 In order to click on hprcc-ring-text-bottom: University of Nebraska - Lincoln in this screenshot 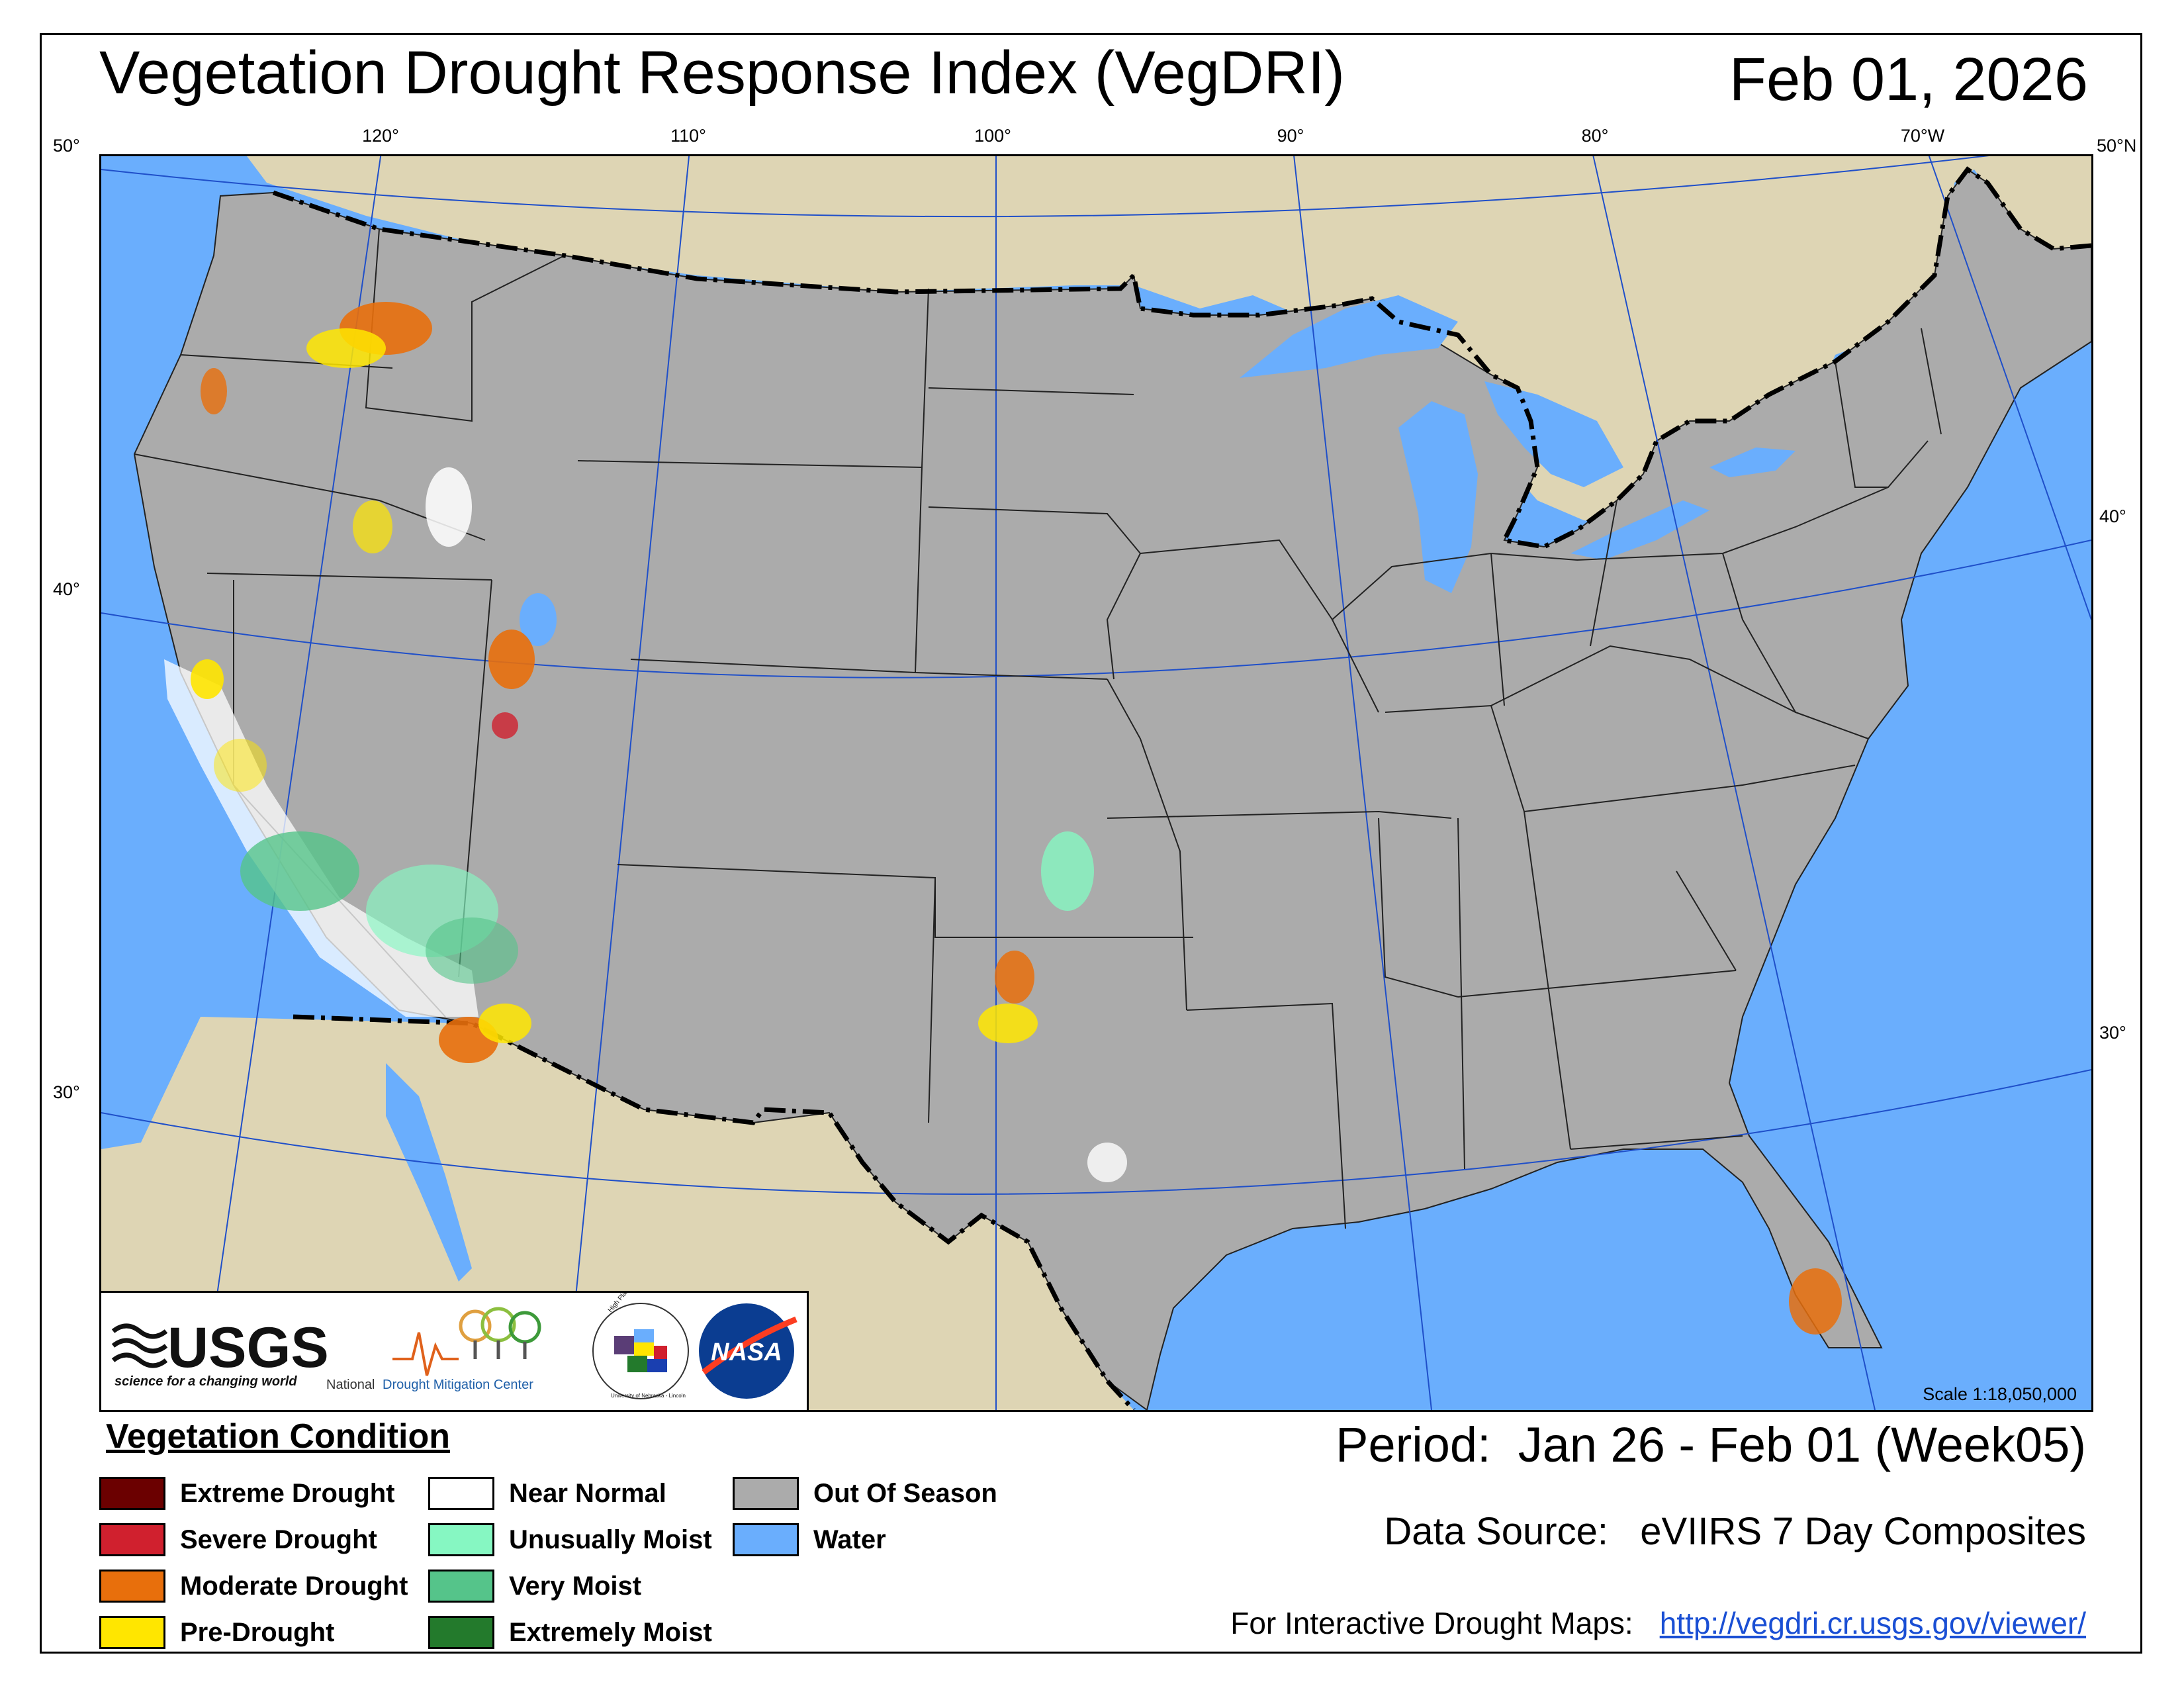, I will do `click(648, 1396)`.